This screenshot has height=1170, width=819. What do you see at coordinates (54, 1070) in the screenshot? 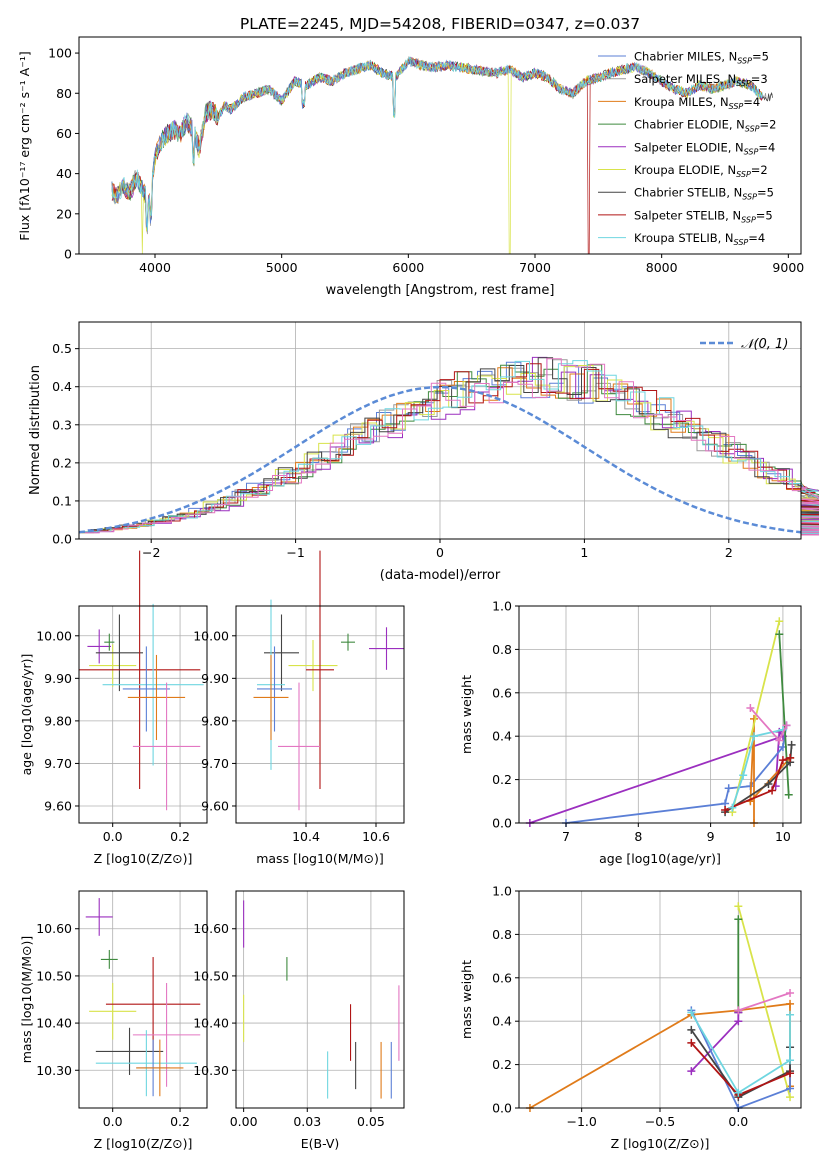
I see `y-tick-label: 10.30` at bounding box center [54, 1070].